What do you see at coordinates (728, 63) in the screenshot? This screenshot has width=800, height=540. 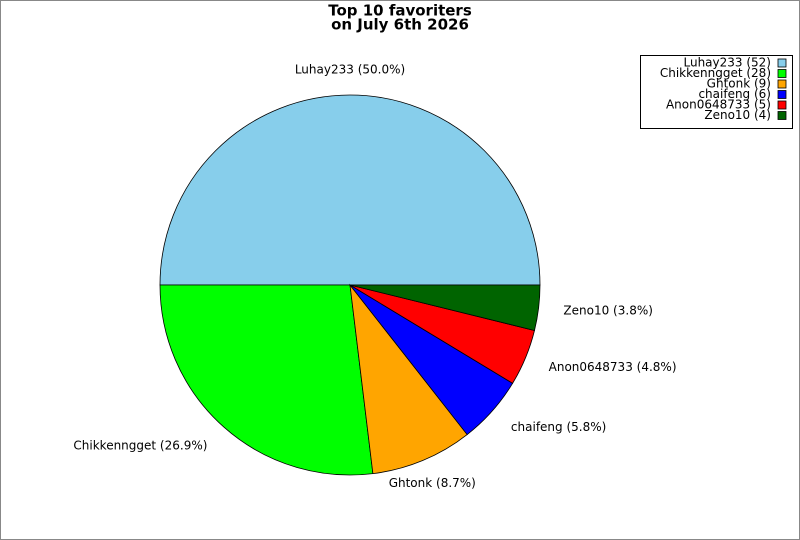 I see `legend-label: Luhay233 (52)` at bounding box center [728, 63].